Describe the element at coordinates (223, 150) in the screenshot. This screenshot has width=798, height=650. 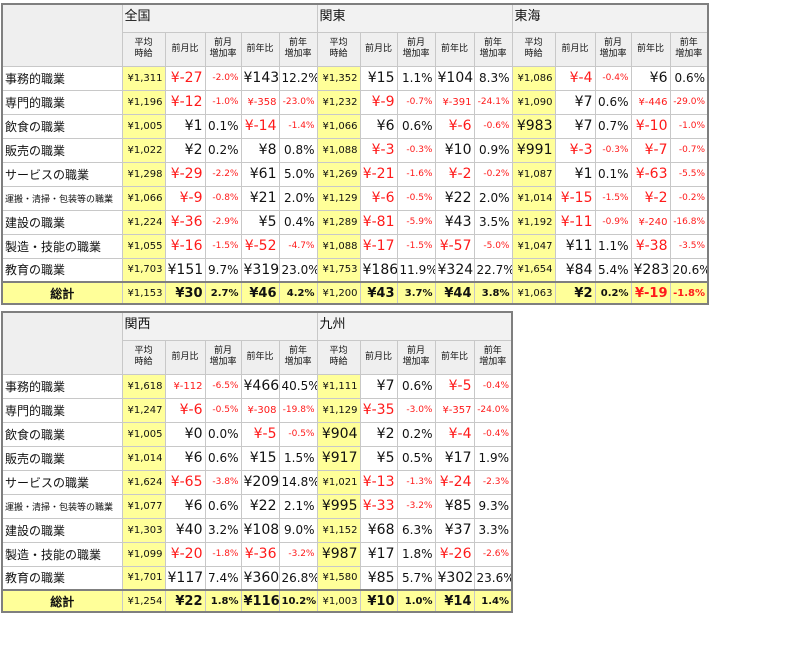
I see `mom-rate-cell: 0.2%` at that location.